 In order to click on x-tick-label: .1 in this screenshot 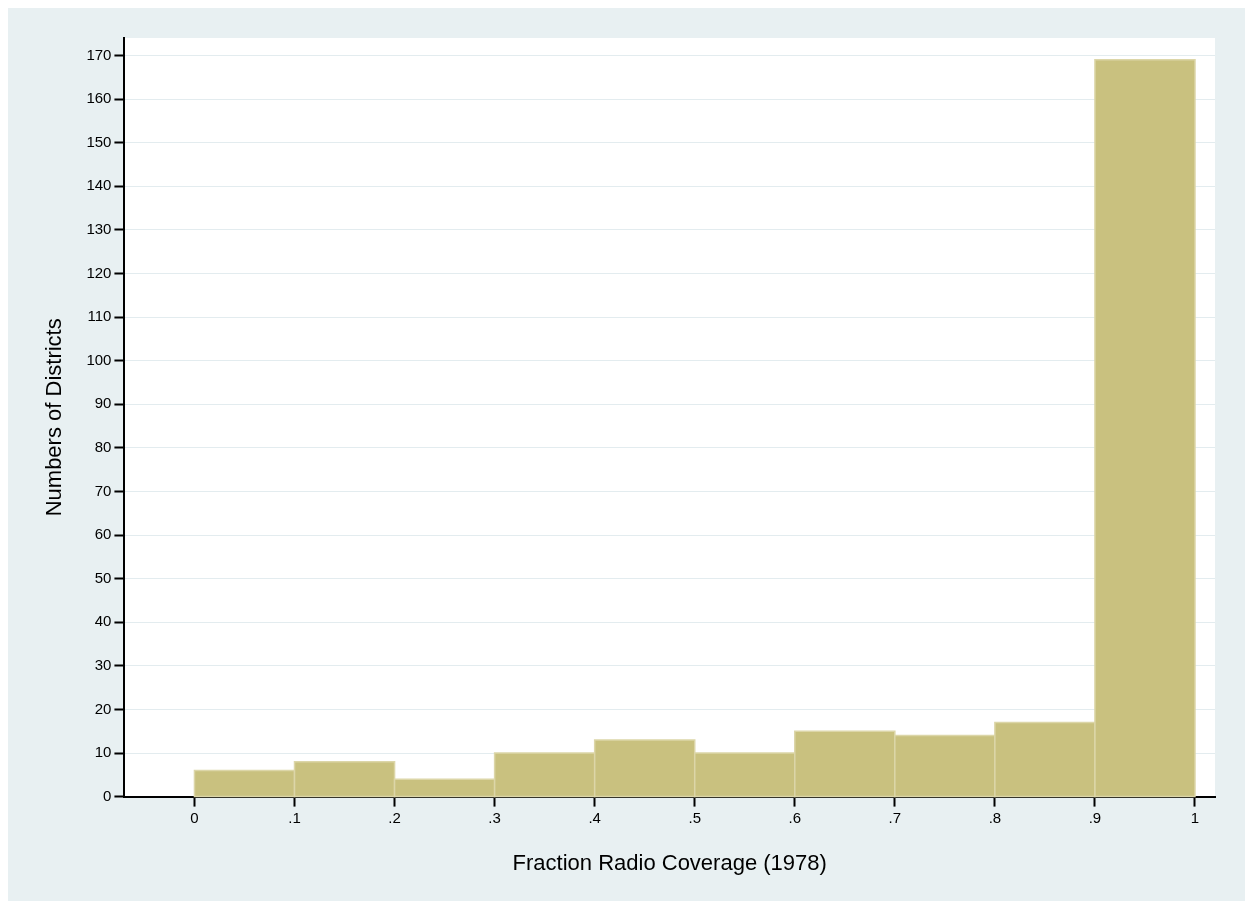, I will do `click(294, 817)`.